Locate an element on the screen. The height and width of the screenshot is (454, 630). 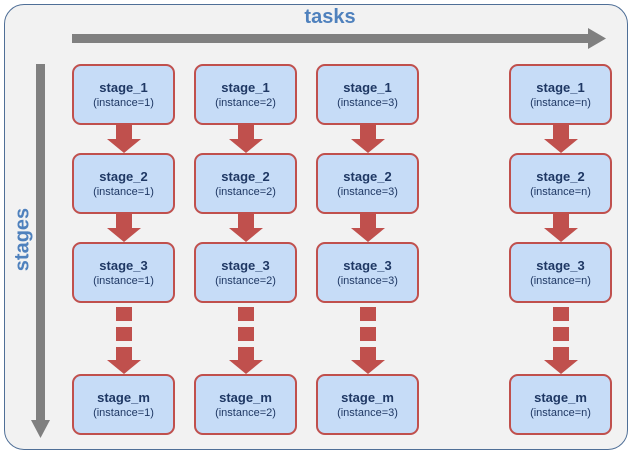
stage-box: stage_m (instance=1) is located at coordinates (123, 404).